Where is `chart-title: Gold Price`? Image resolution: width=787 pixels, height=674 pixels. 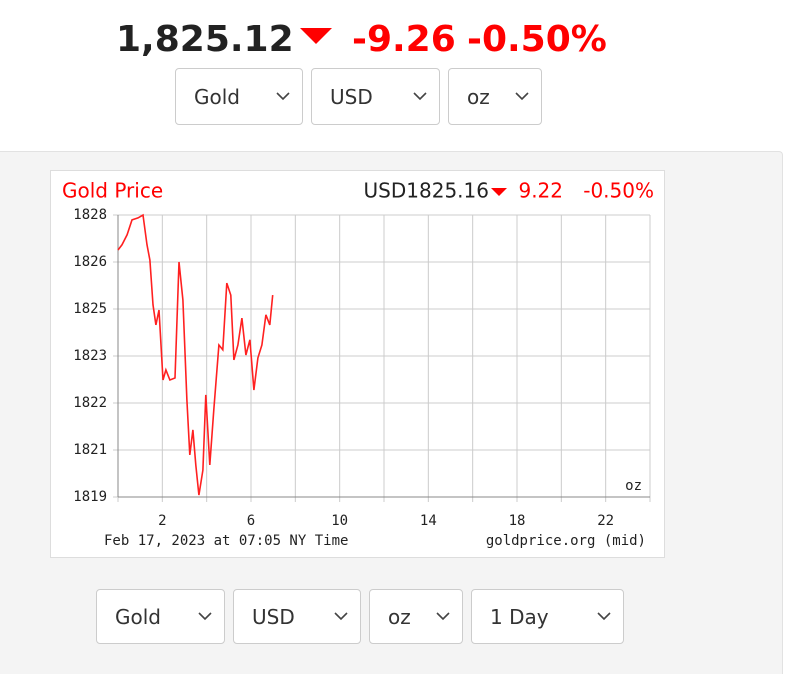 chart-title: Gold Price is located at coordinates (112, 191).